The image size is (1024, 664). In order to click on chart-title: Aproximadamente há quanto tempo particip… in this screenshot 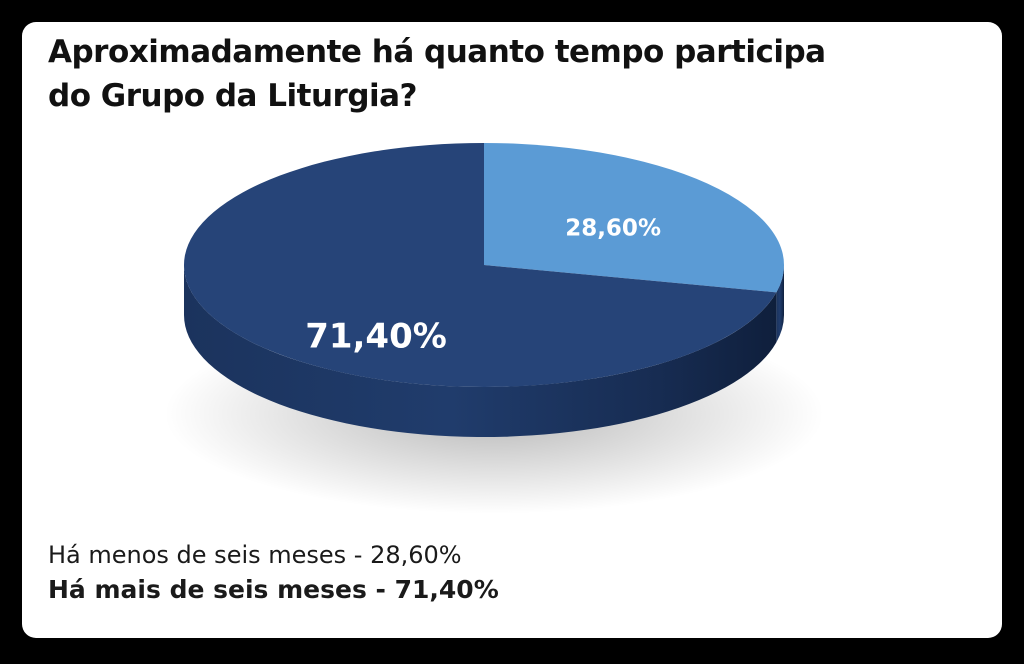, I will do `click(498, 74)`.